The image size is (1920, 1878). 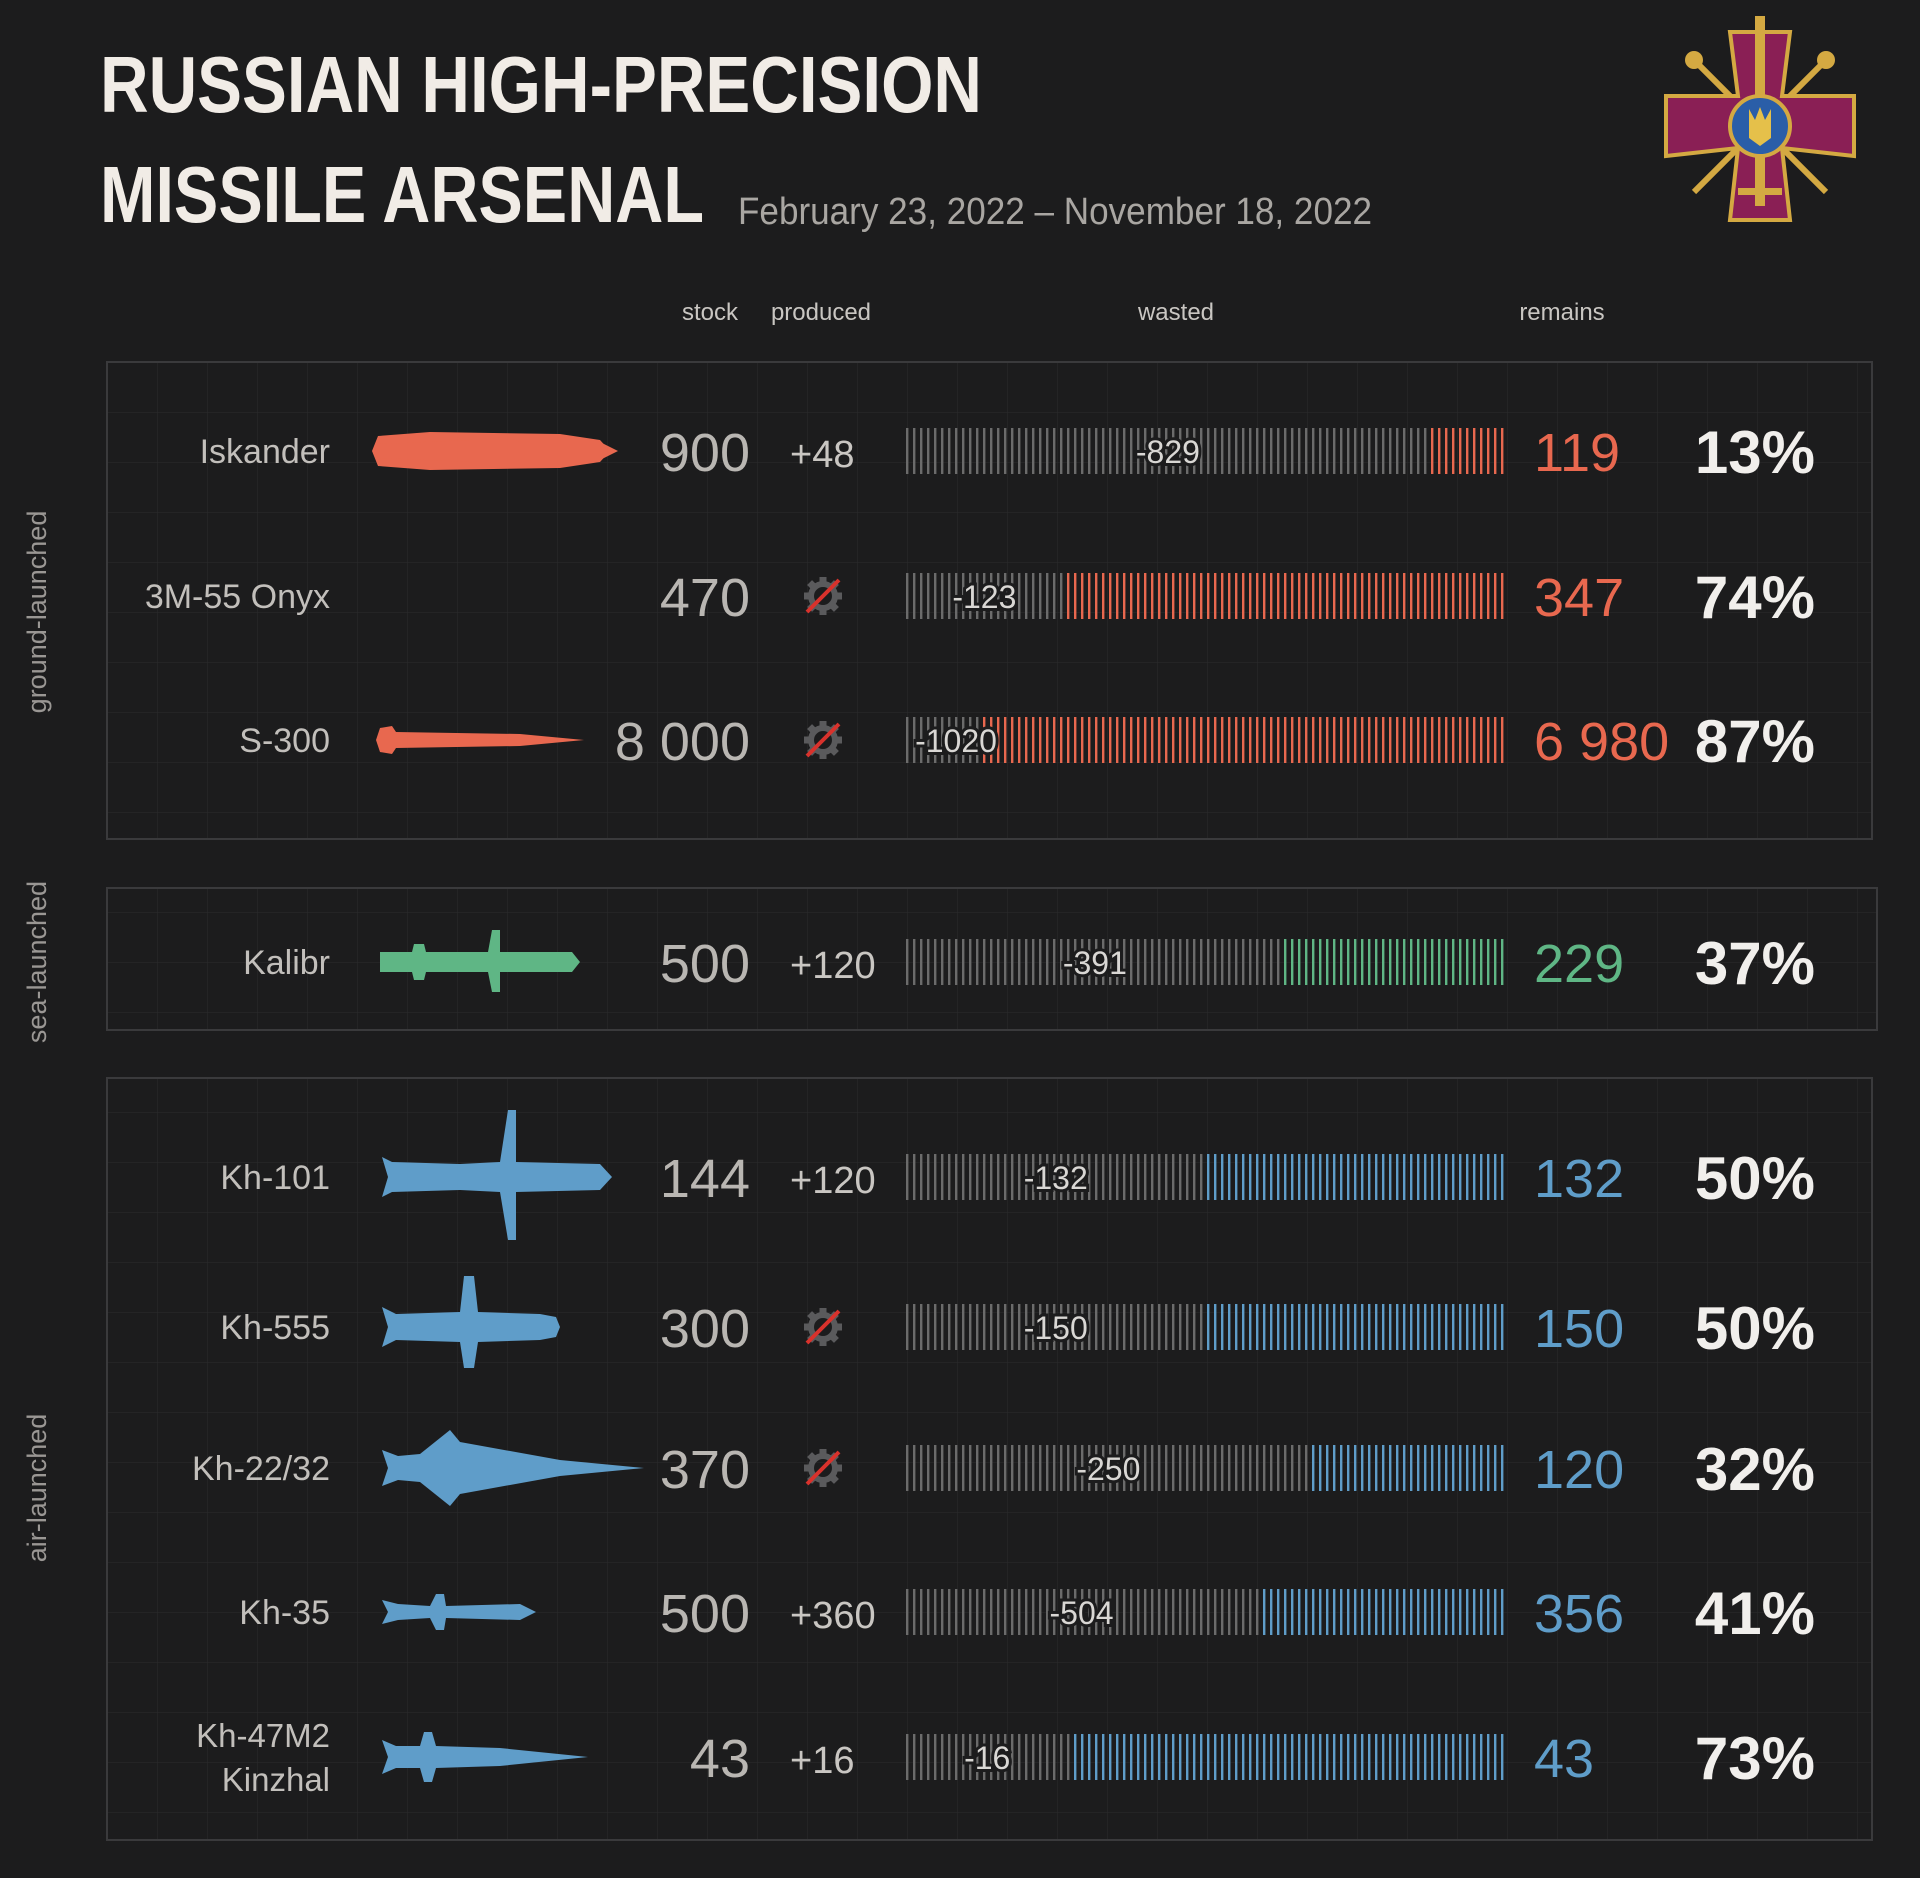 I want to click on wasted-value: -1020, so click(x=956, y=741).